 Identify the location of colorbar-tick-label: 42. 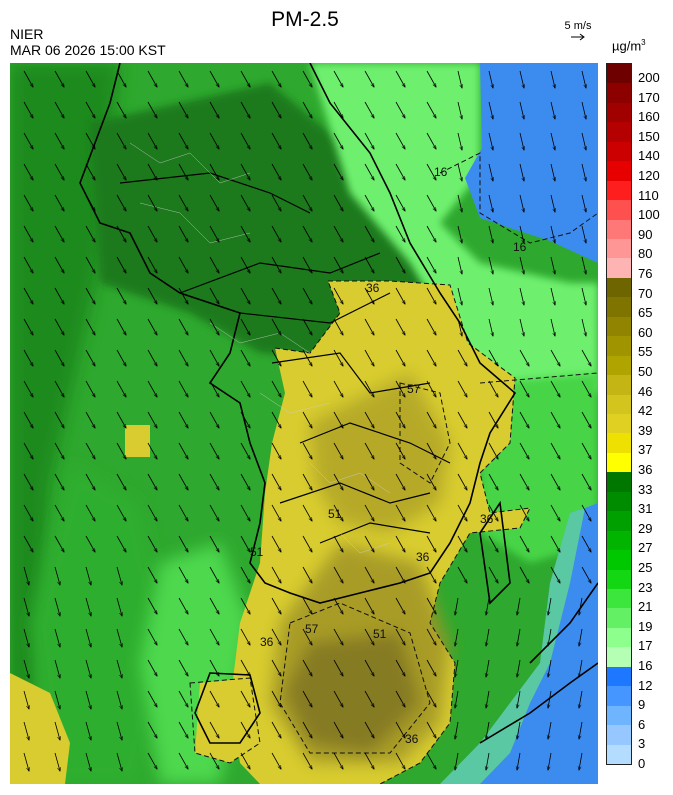
(645, 411).